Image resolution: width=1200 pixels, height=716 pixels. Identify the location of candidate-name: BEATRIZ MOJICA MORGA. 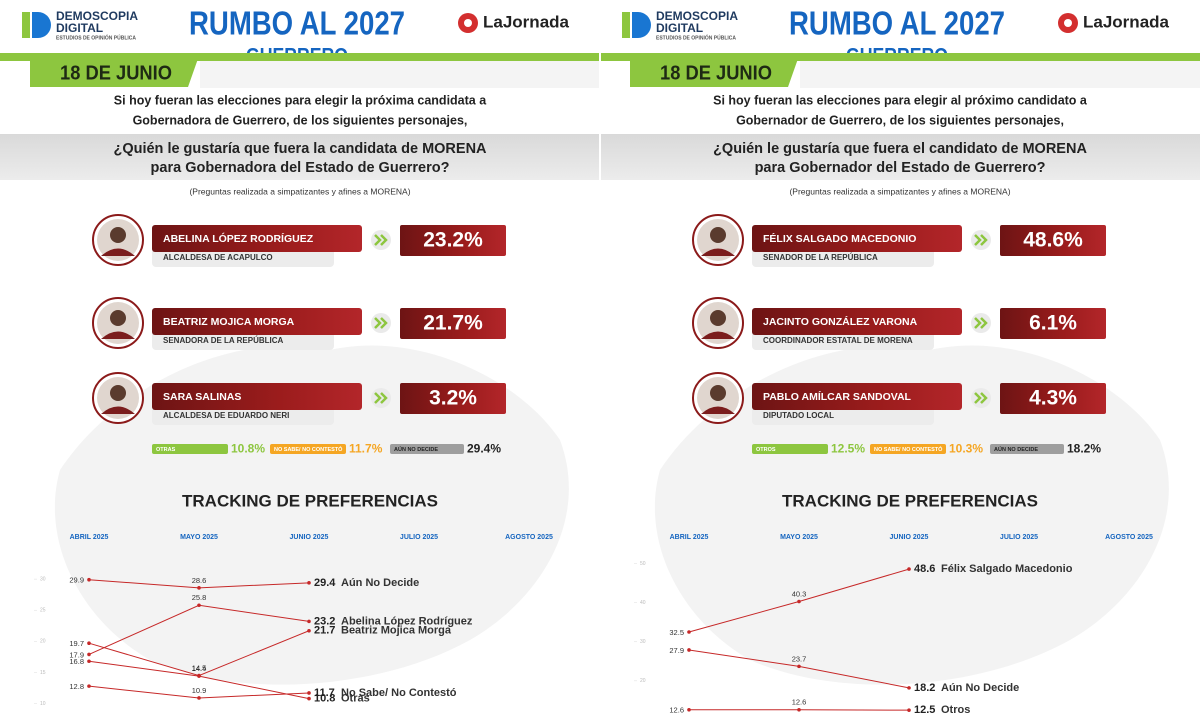
(229, 322).